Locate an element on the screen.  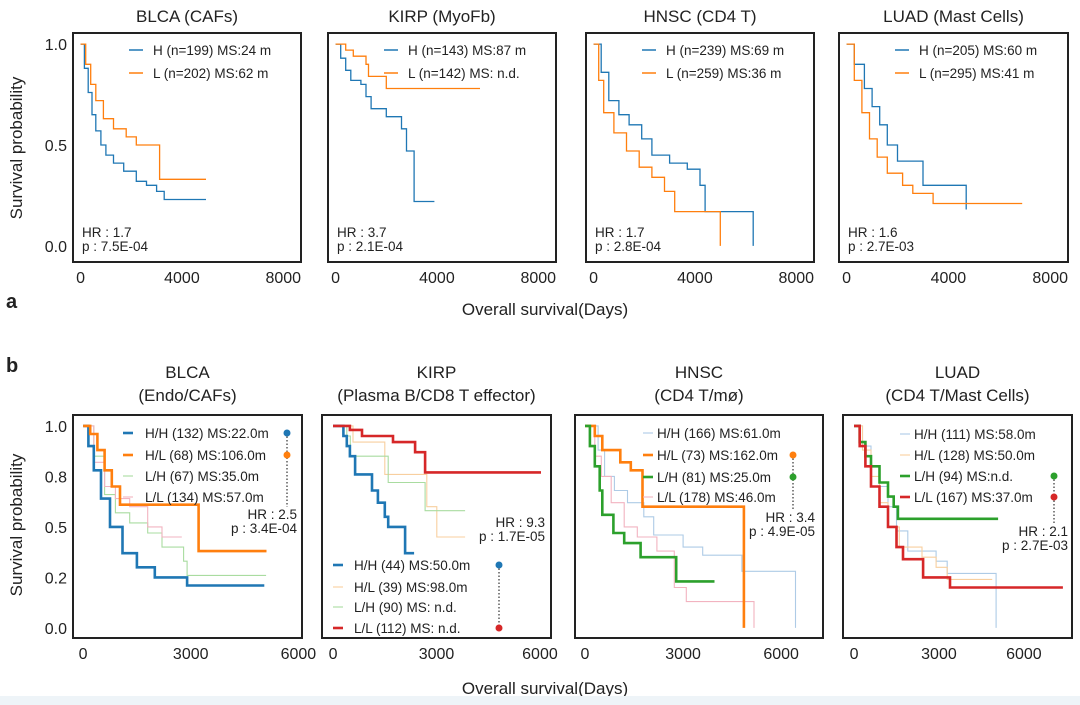
p-value: p : 2.7E-03 is located at coordinates (1035, 545).